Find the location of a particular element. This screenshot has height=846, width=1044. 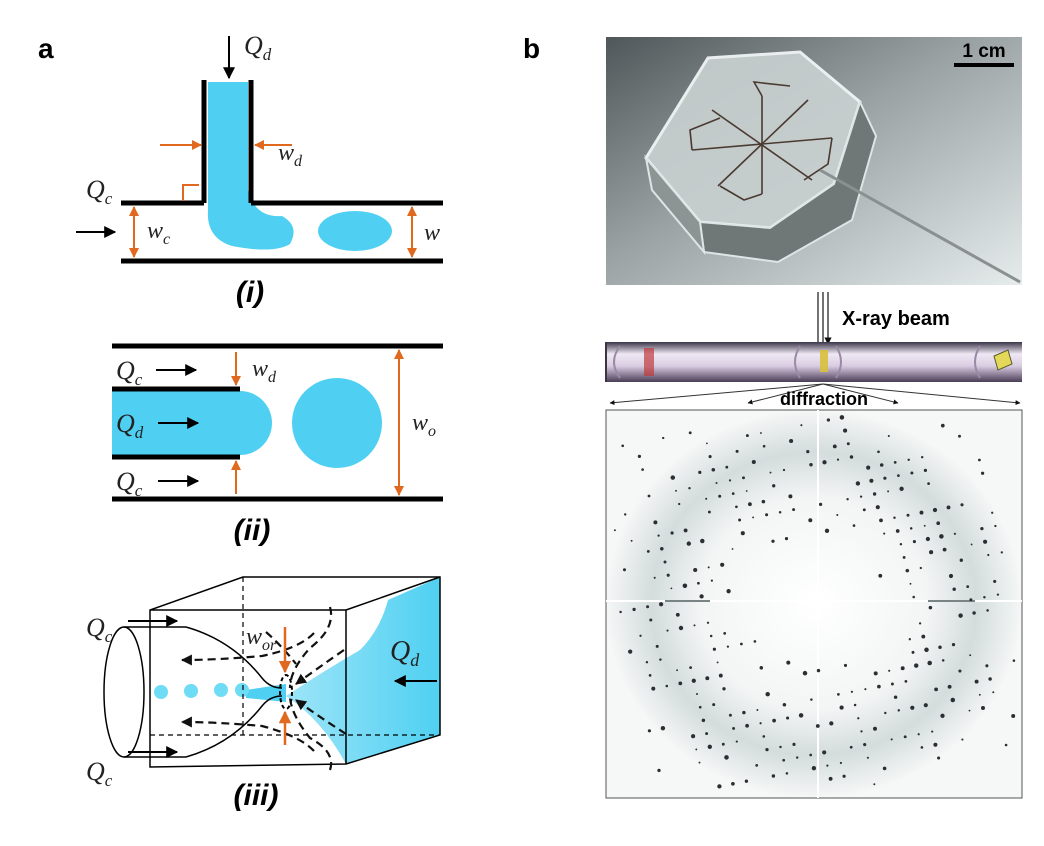

inlet-capillary is located at coordinates (124, 692).